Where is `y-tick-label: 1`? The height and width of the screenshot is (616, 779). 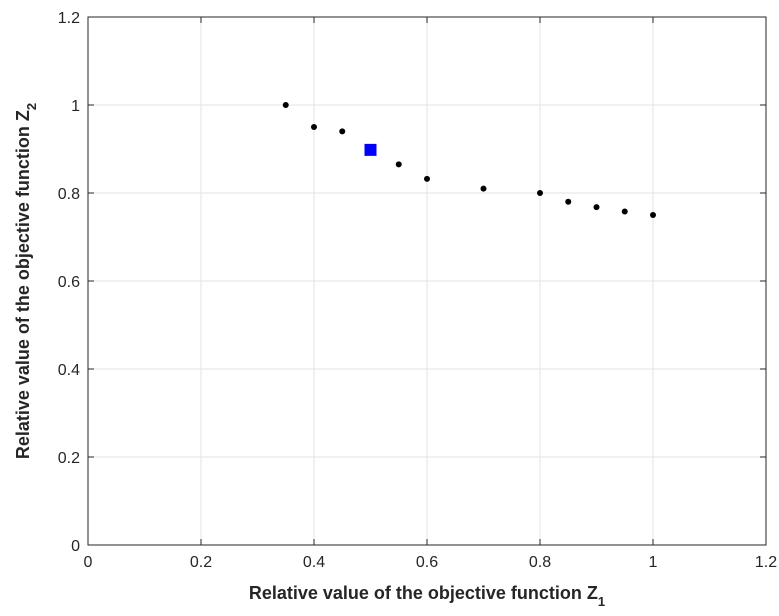 y-tick-label: 1 is located at coordinates (75, 106).